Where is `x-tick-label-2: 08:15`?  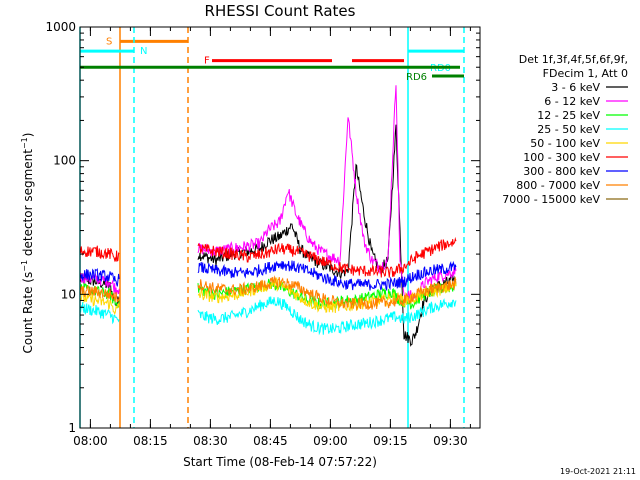 x-tick-label-2: 08:15 is located at coordinates (150, 441).